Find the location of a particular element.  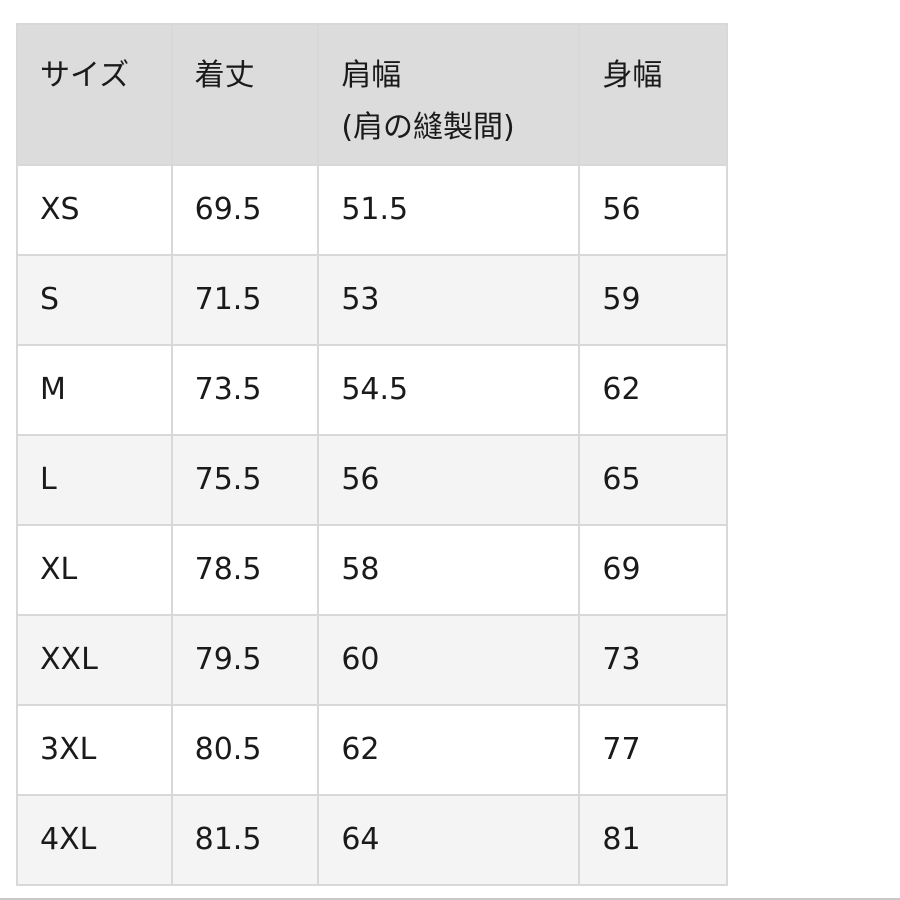

cell-size: 3XL is located at coordinates (94, 750).